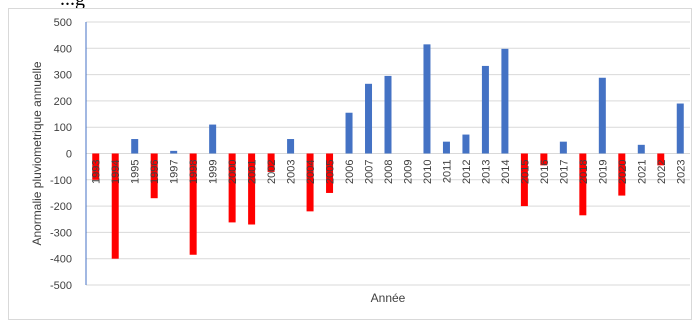 The image size is (695, 322). What do you see at coordinates (63, 49) in the screenshot?
I see `y-tick-label: 400` at bounding box center [63, 49].